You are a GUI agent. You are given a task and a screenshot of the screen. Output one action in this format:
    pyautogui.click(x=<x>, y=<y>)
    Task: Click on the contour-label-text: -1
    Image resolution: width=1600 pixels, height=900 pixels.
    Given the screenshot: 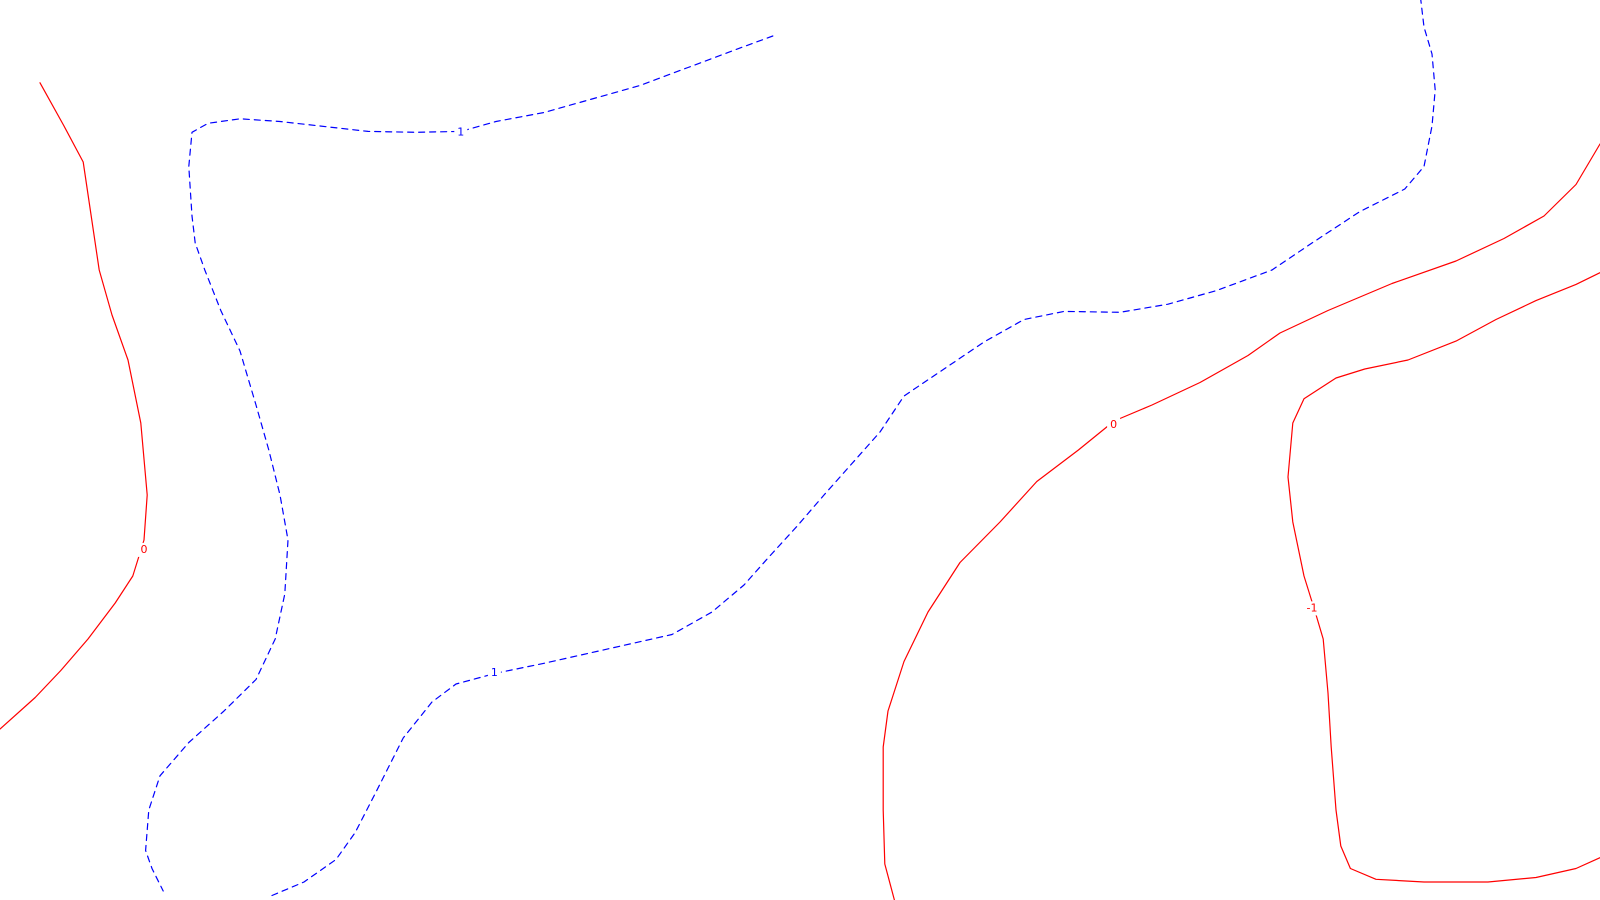 What is the action you would take?
    pyautogui.click(x=1312, y=607)
    